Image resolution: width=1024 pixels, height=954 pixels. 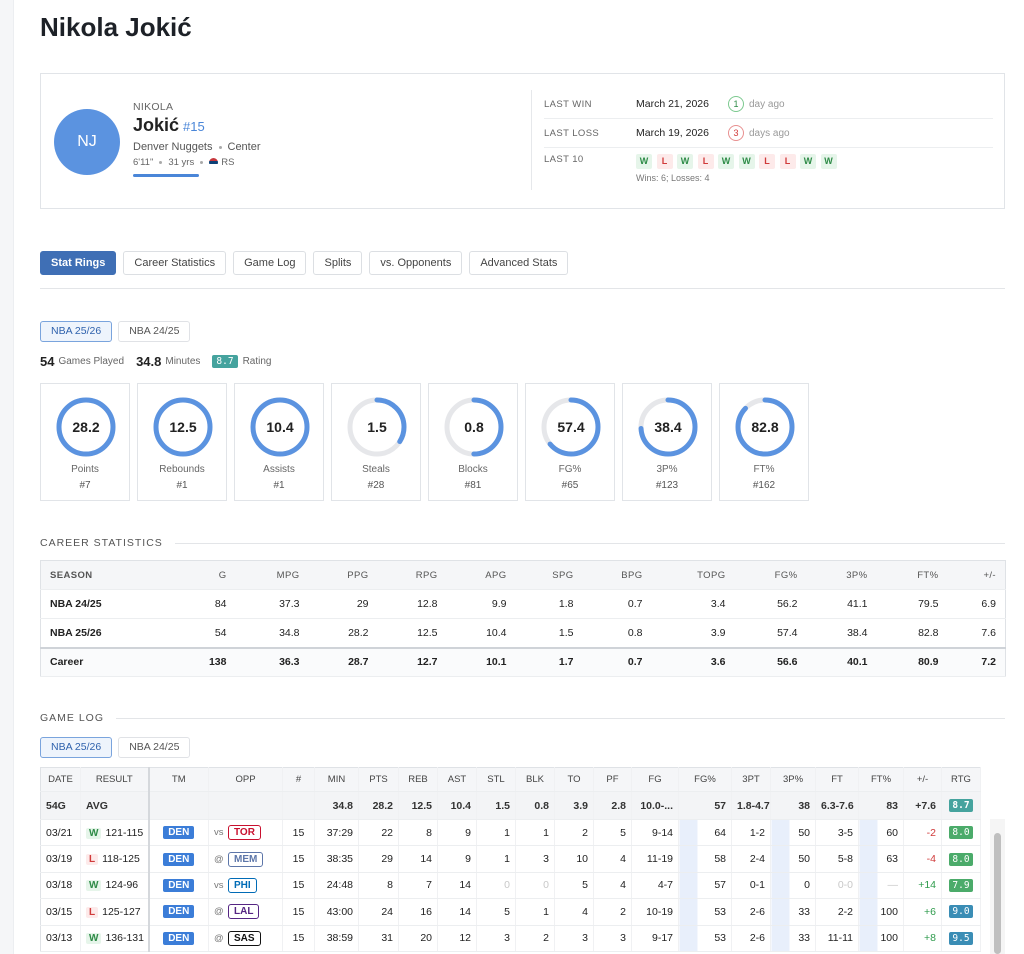 I want to click on stat-cell: 29, so click(x=378, y=859).